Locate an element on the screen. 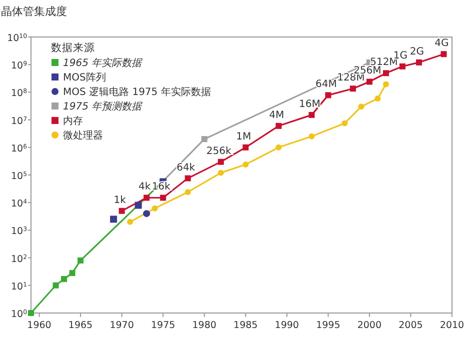 This screenshot has width=467, height=338. annotation: 4M is located at coordinates (276, 115).